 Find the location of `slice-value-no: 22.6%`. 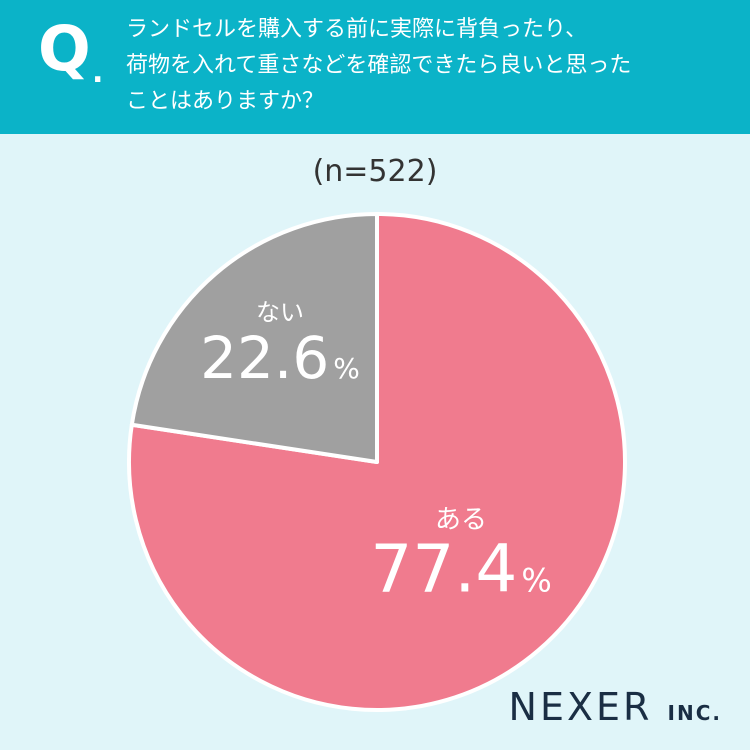

slice-value-no: 22.6% is located at coordinates (280, 358).